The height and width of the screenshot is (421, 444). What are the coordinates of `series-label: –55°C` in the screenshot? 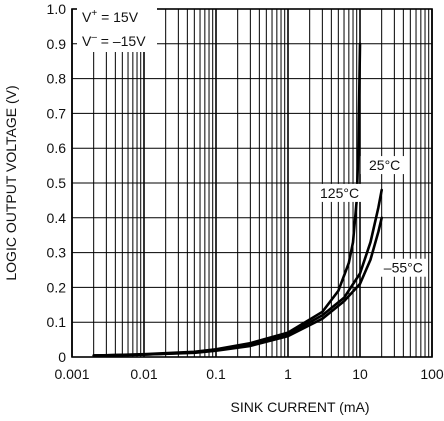 It's located at (403, 268).